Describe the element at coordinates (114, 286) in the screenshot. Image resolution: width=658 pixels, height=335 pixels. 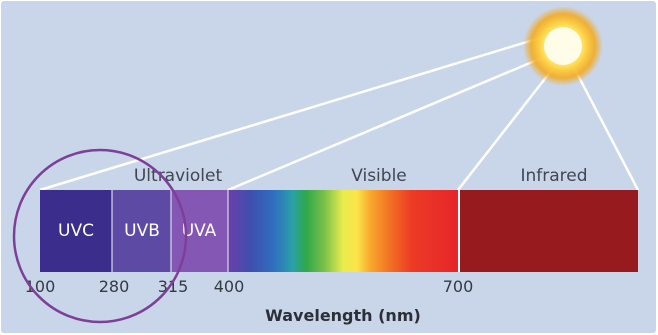
I see `tick-label-280: 280` at that location.